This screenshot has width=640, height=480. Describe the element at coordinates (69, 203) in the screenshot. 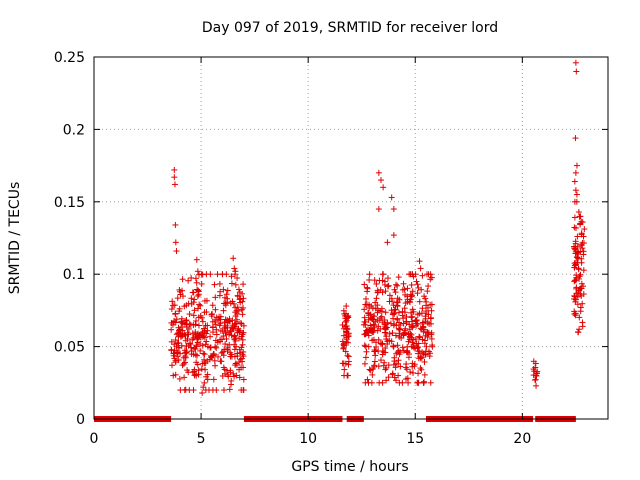

I see `y-tick-label: 0.15` at that location.